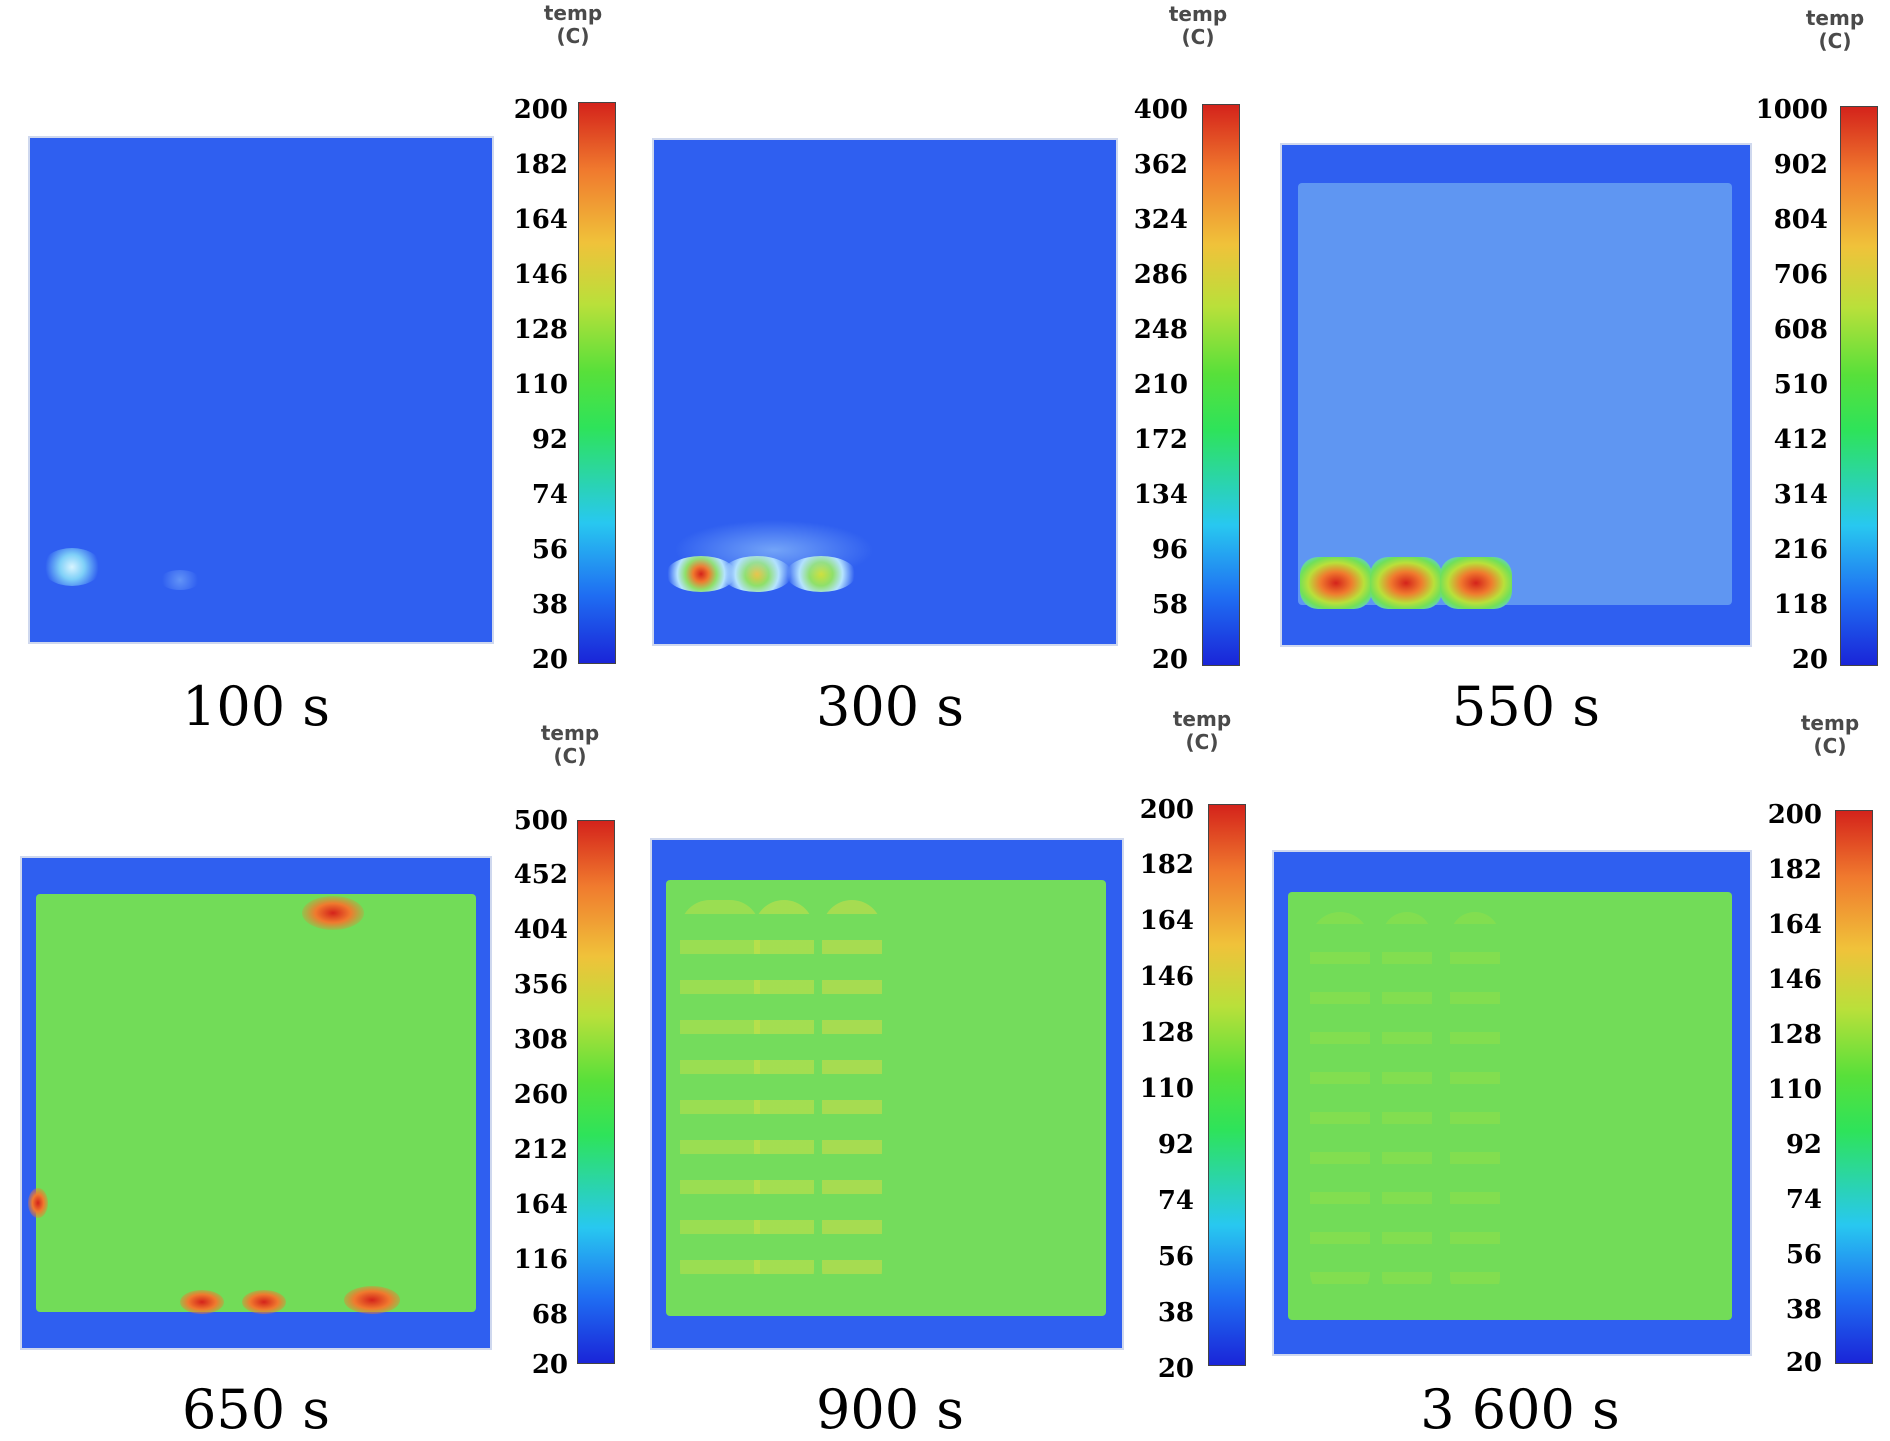 The width and height of the screenshot is (1890, 1441). Describe the element at coordinates (540, 1260) in the screenshot. I see `colorbar-tick: 116` at that location.